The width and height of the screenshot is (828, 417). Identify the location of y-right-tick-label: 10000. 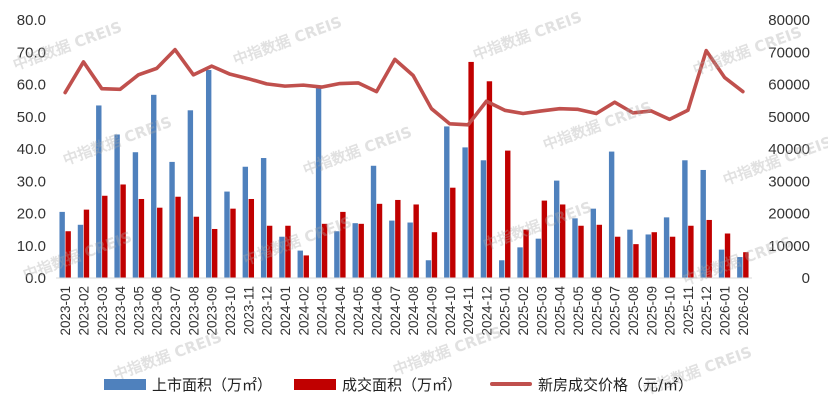
(789, 246).